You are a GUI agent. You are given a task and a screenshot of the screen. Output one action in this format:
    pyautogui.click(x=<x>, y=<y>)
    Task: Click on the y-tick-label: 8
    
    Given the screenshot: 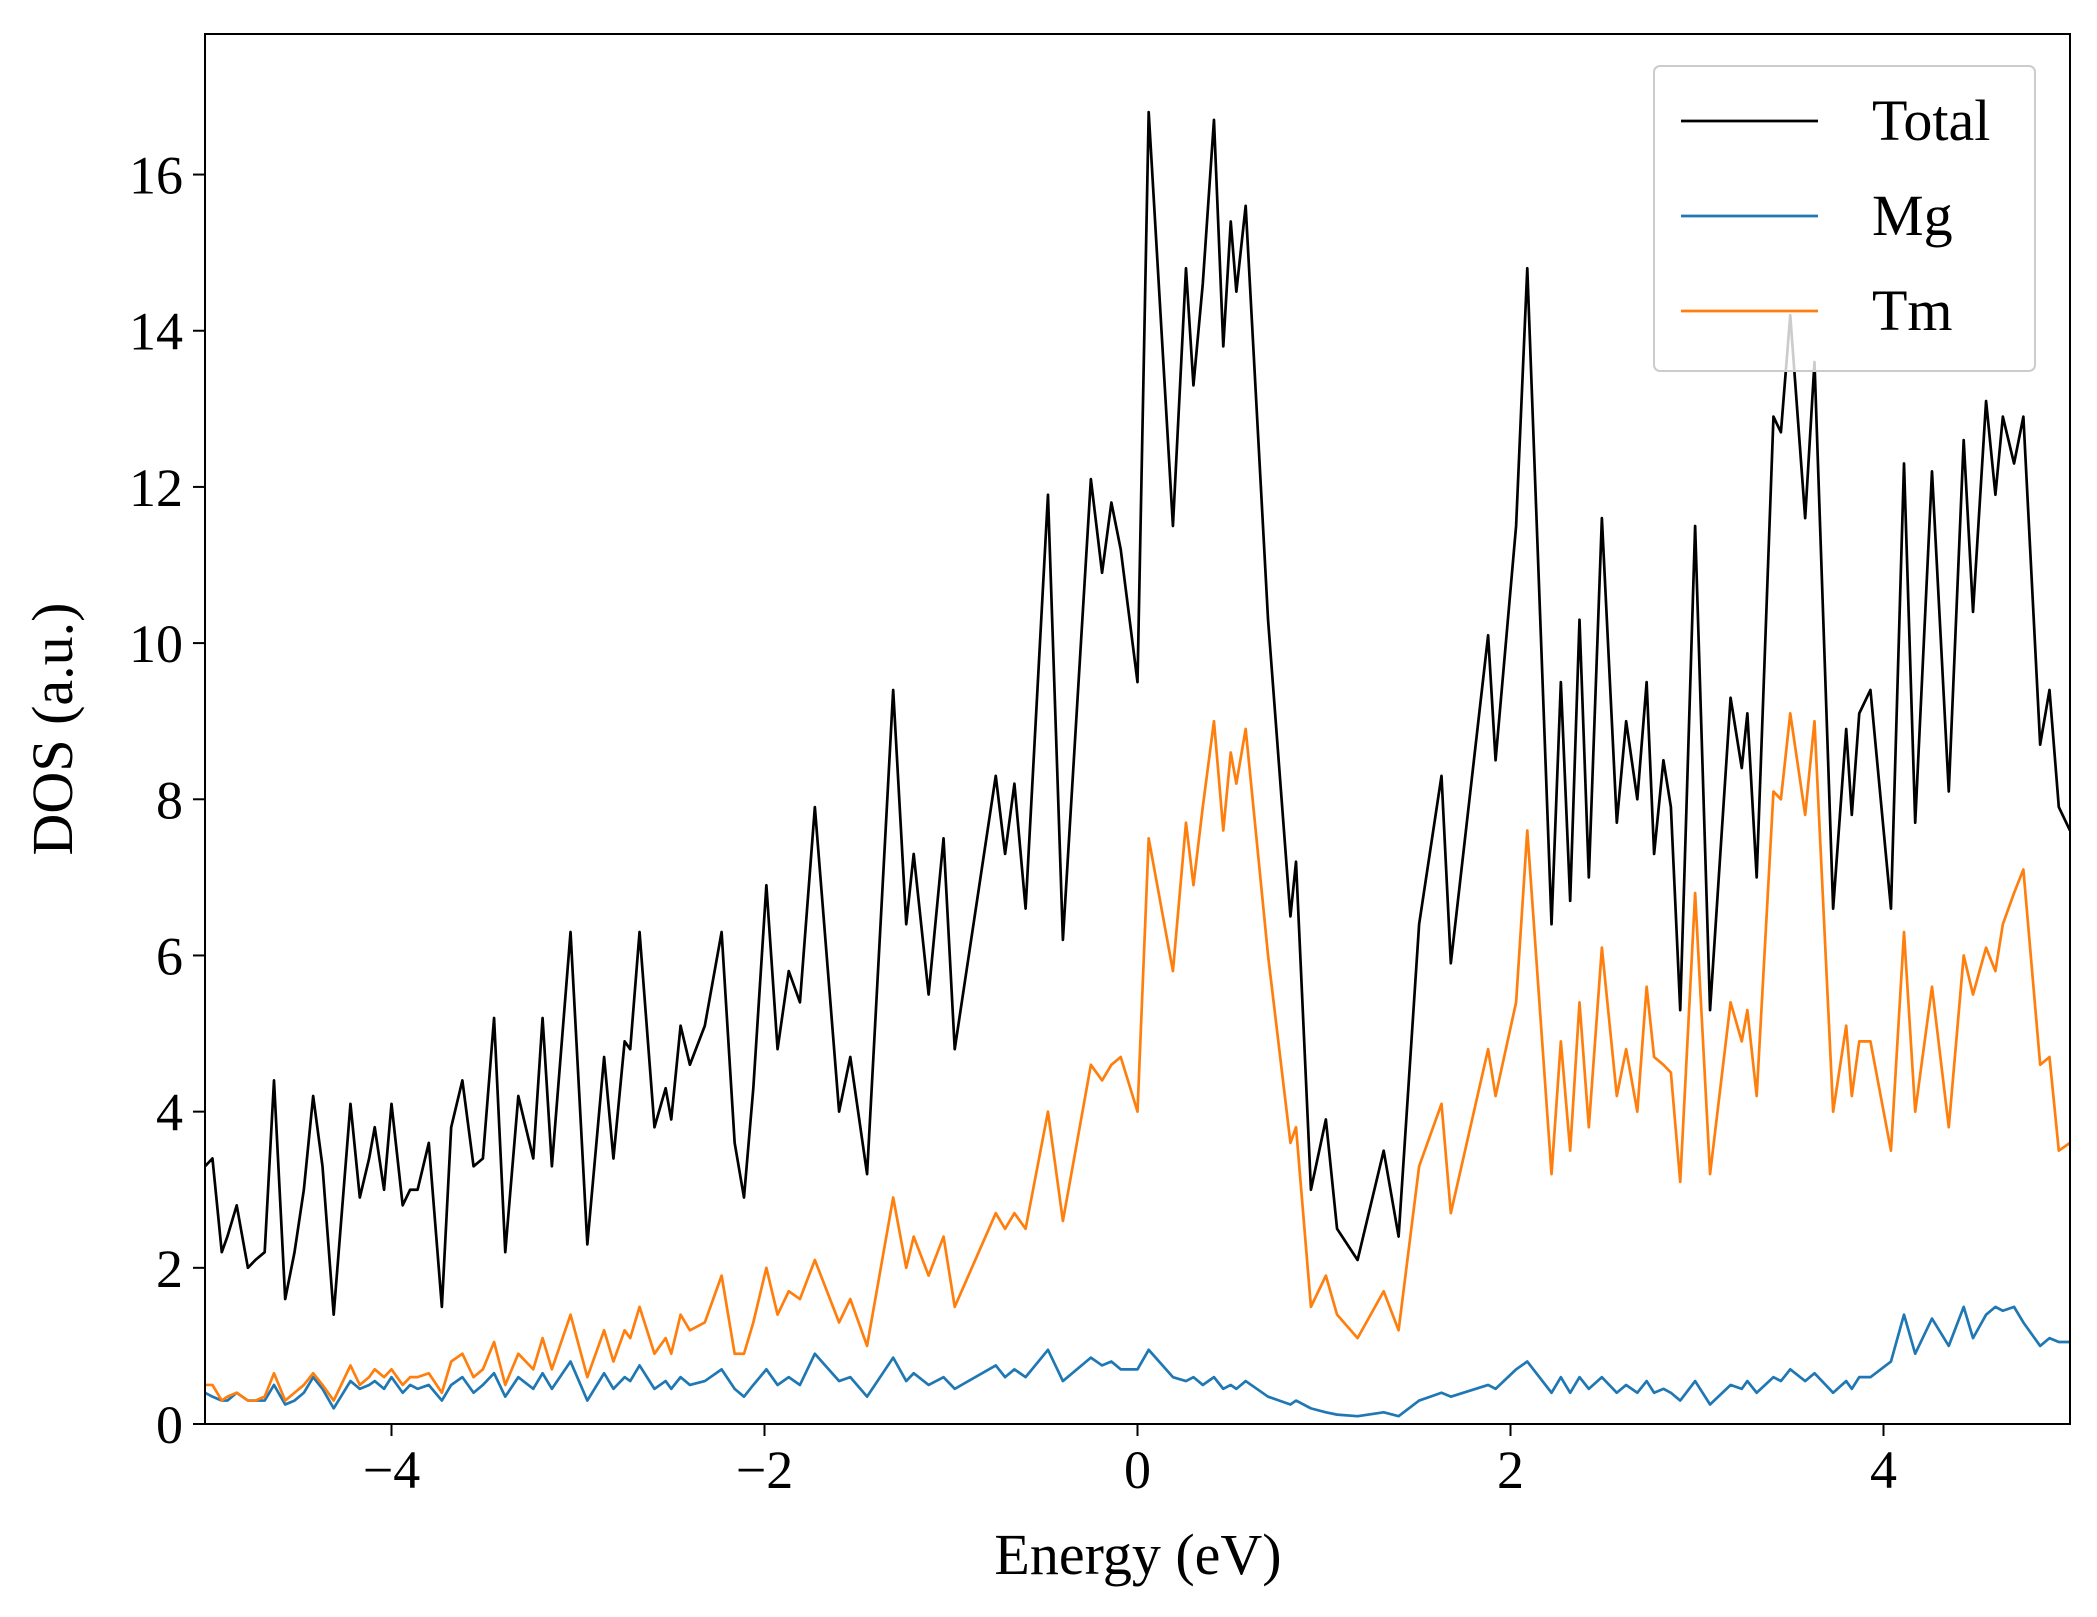 What is the action you would take?
    pyautogui.click(x=169, y=800)
    